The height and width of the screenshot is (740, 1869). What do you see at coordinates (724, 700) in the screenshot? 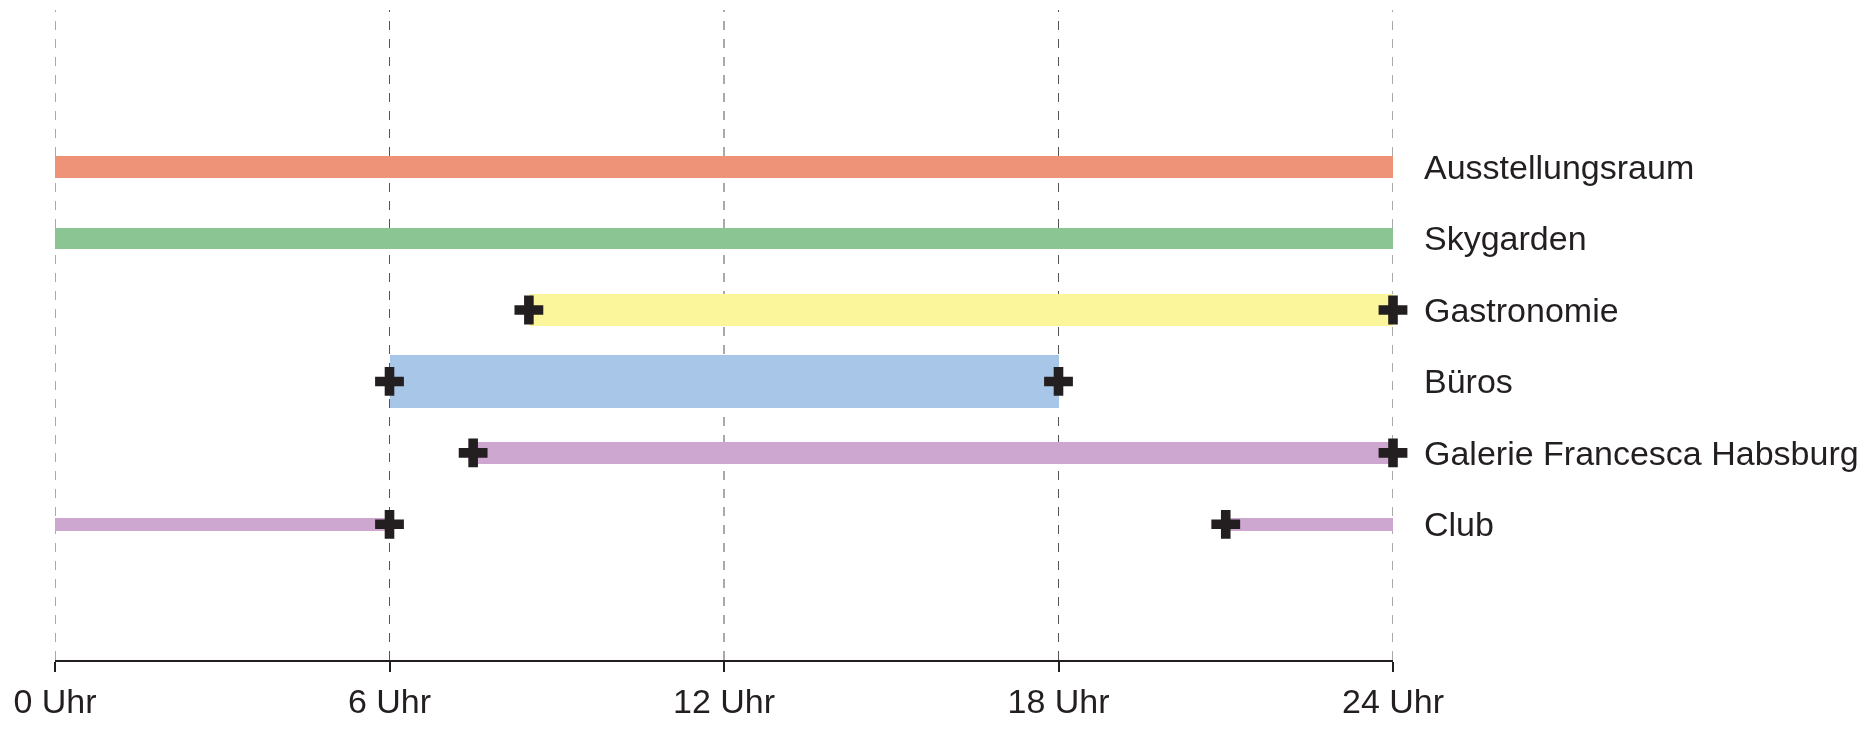
I see `x-tick-label: 12 Uhr` at bounding box center [724, 700].